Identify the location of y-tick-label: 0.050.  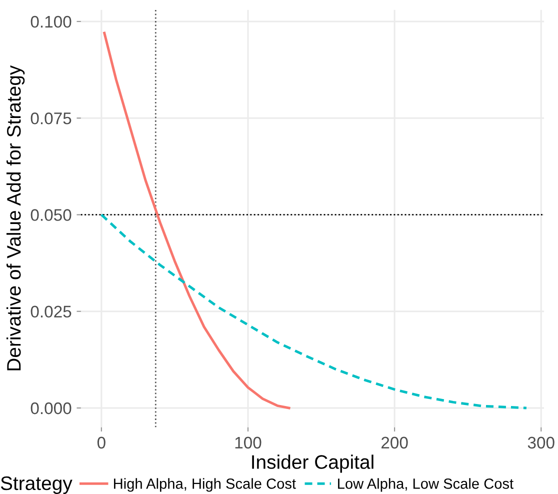
(51, 215).